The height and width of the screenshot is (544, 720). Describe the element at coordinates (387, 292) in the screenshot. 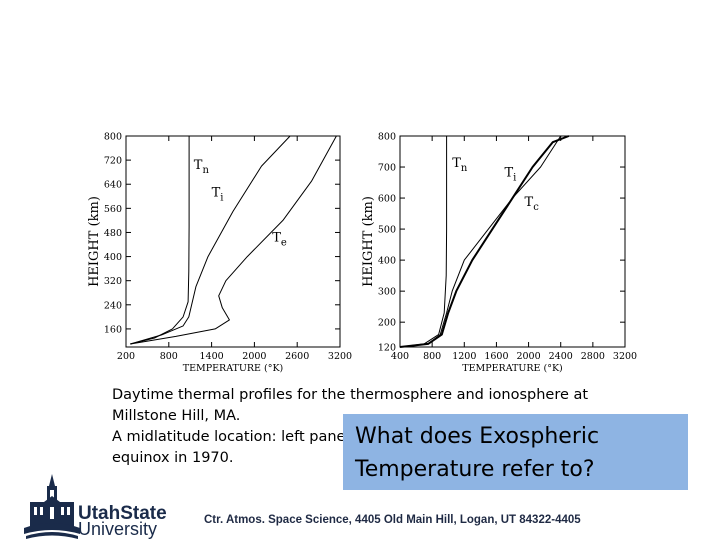

I see `y-tick-label: 300` at that location.